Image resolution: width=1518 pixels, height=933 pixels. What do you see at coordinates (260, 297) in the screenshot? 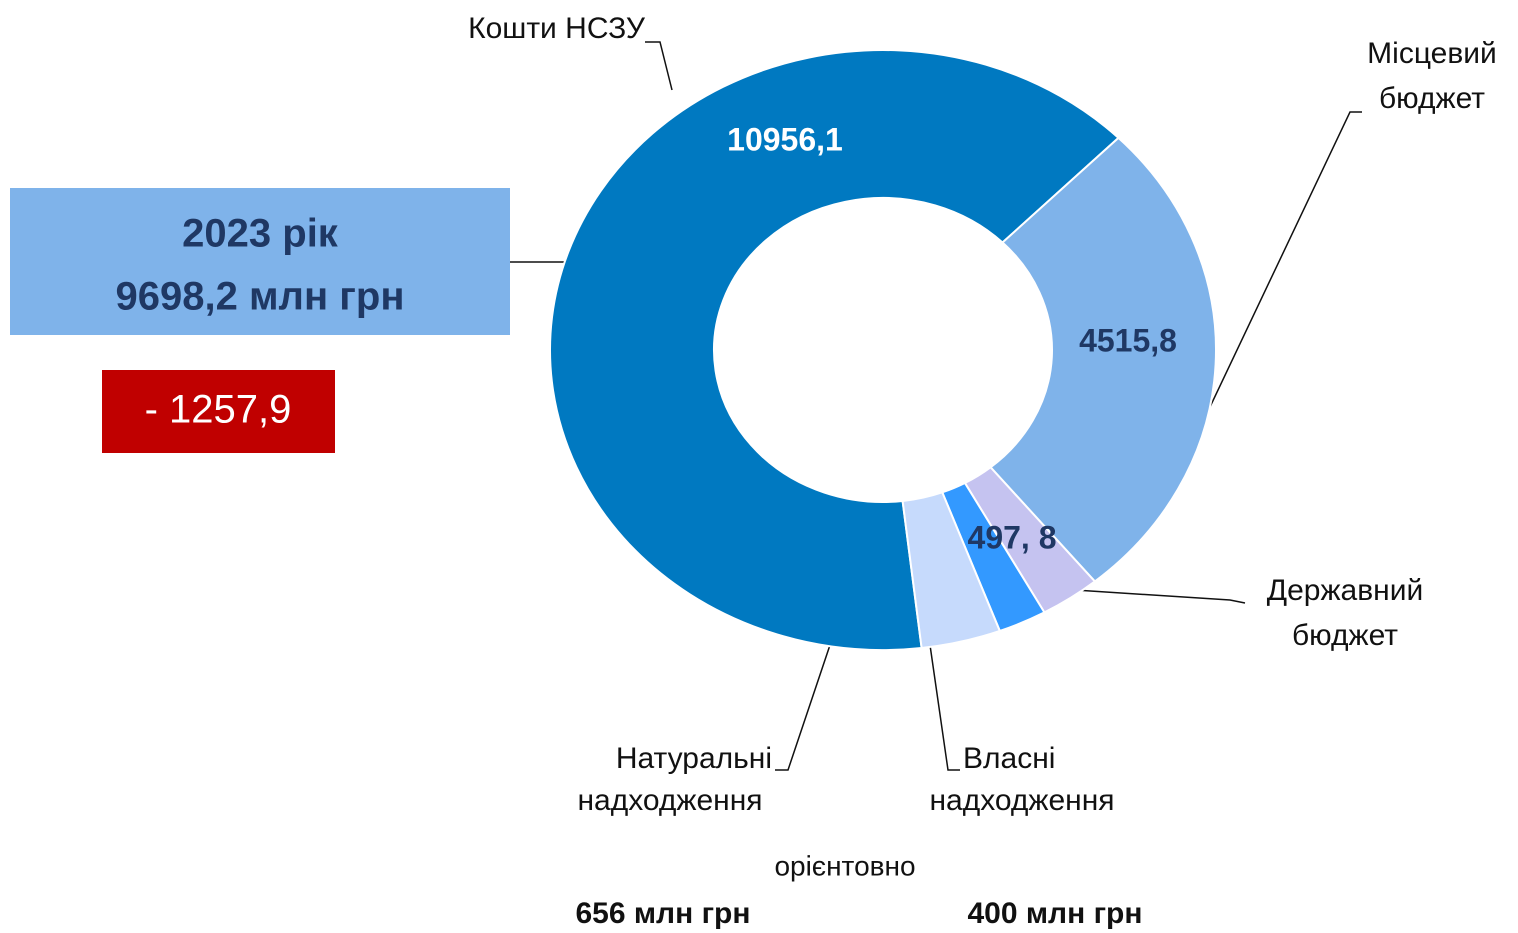
I see `total-label: 9698,2 млн грн` at bounding box center [260, 297].